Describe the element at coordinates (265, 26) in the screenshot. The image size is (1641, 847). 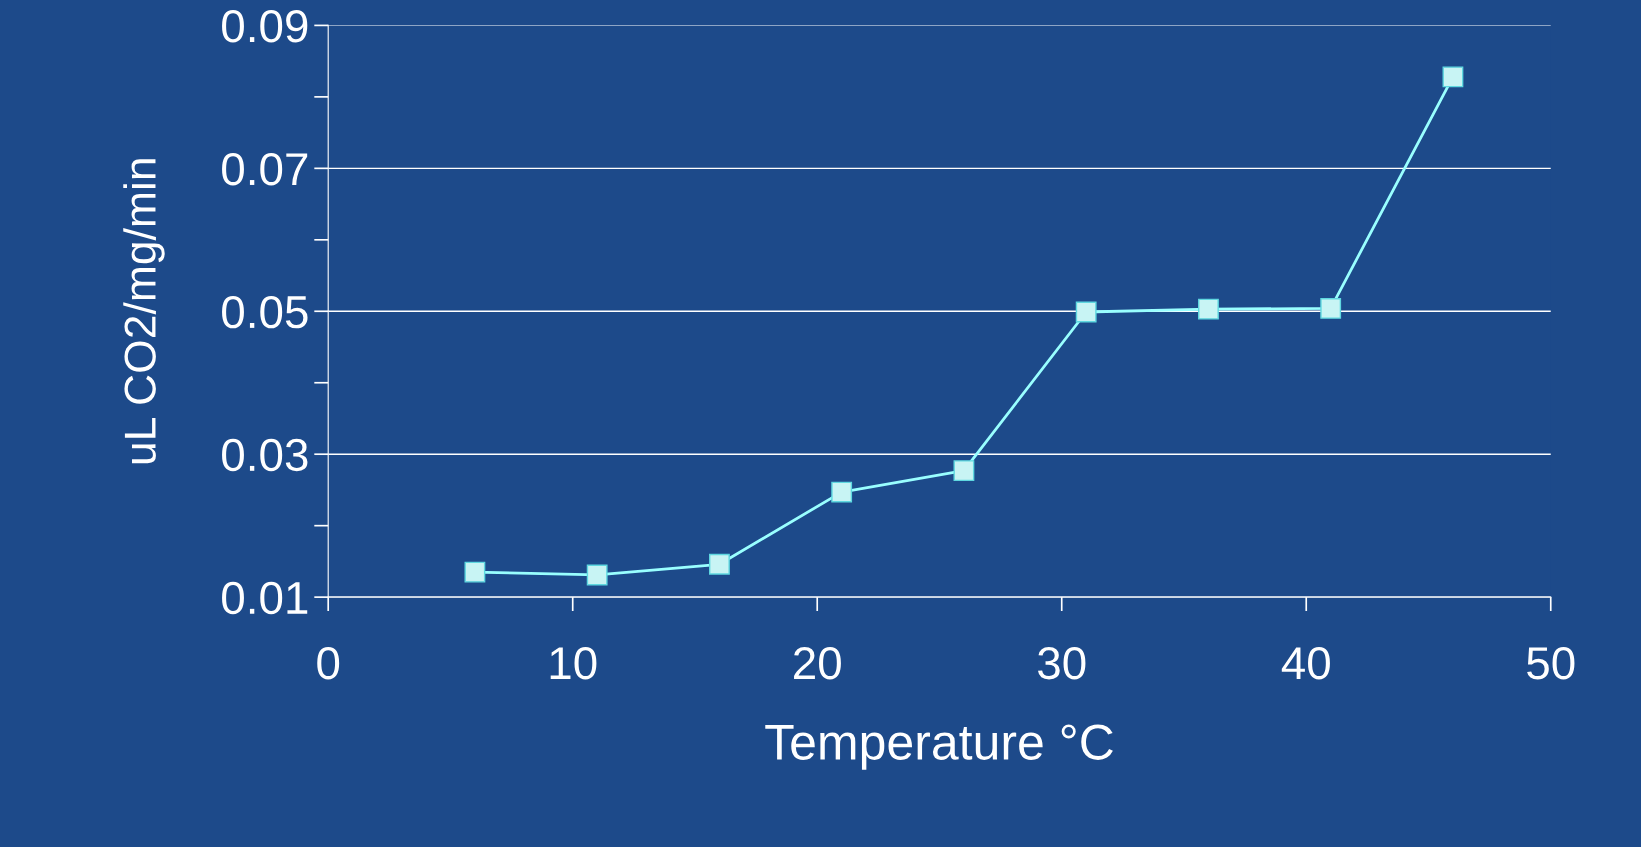
I see `y-tick-label: 0.09` at that location.